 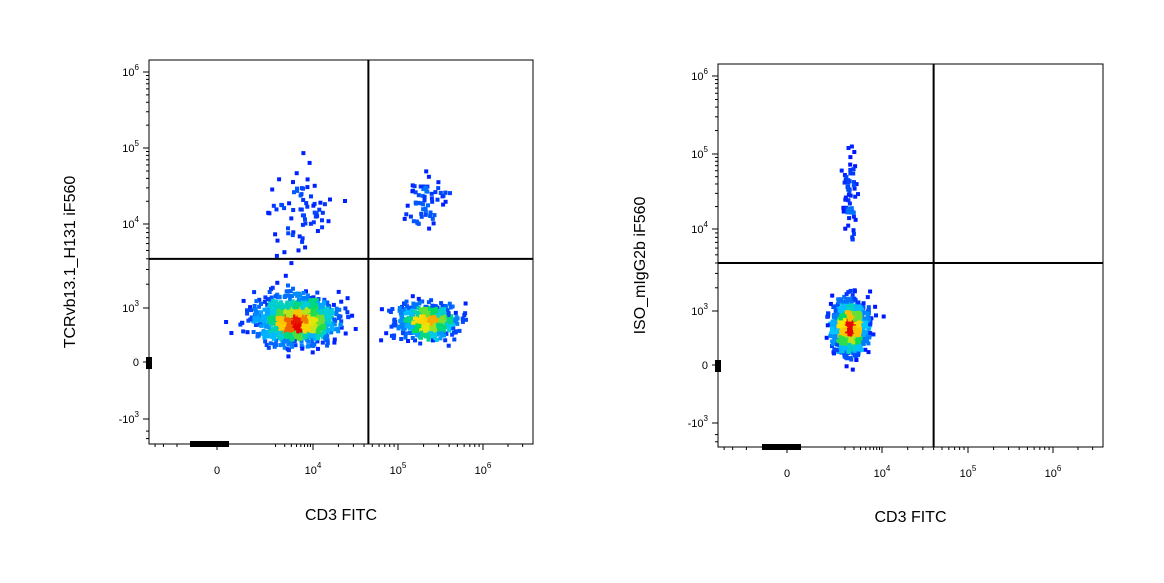 I want to click on x-tick-label: 0, so click(x=787, y=474).